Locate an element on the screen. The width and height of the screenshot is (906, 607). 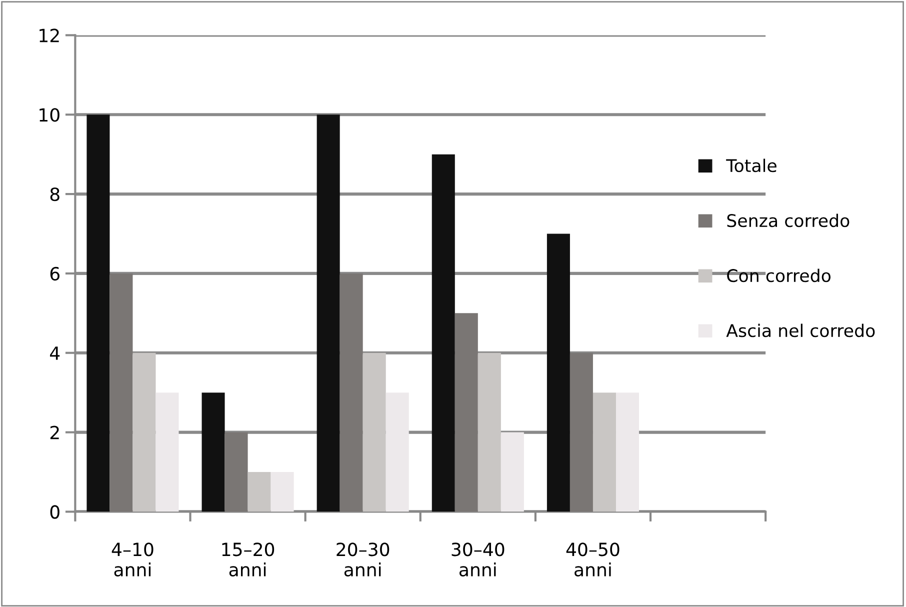
x-tick-label: 30–40 anni is located at coordinates (478, 559).